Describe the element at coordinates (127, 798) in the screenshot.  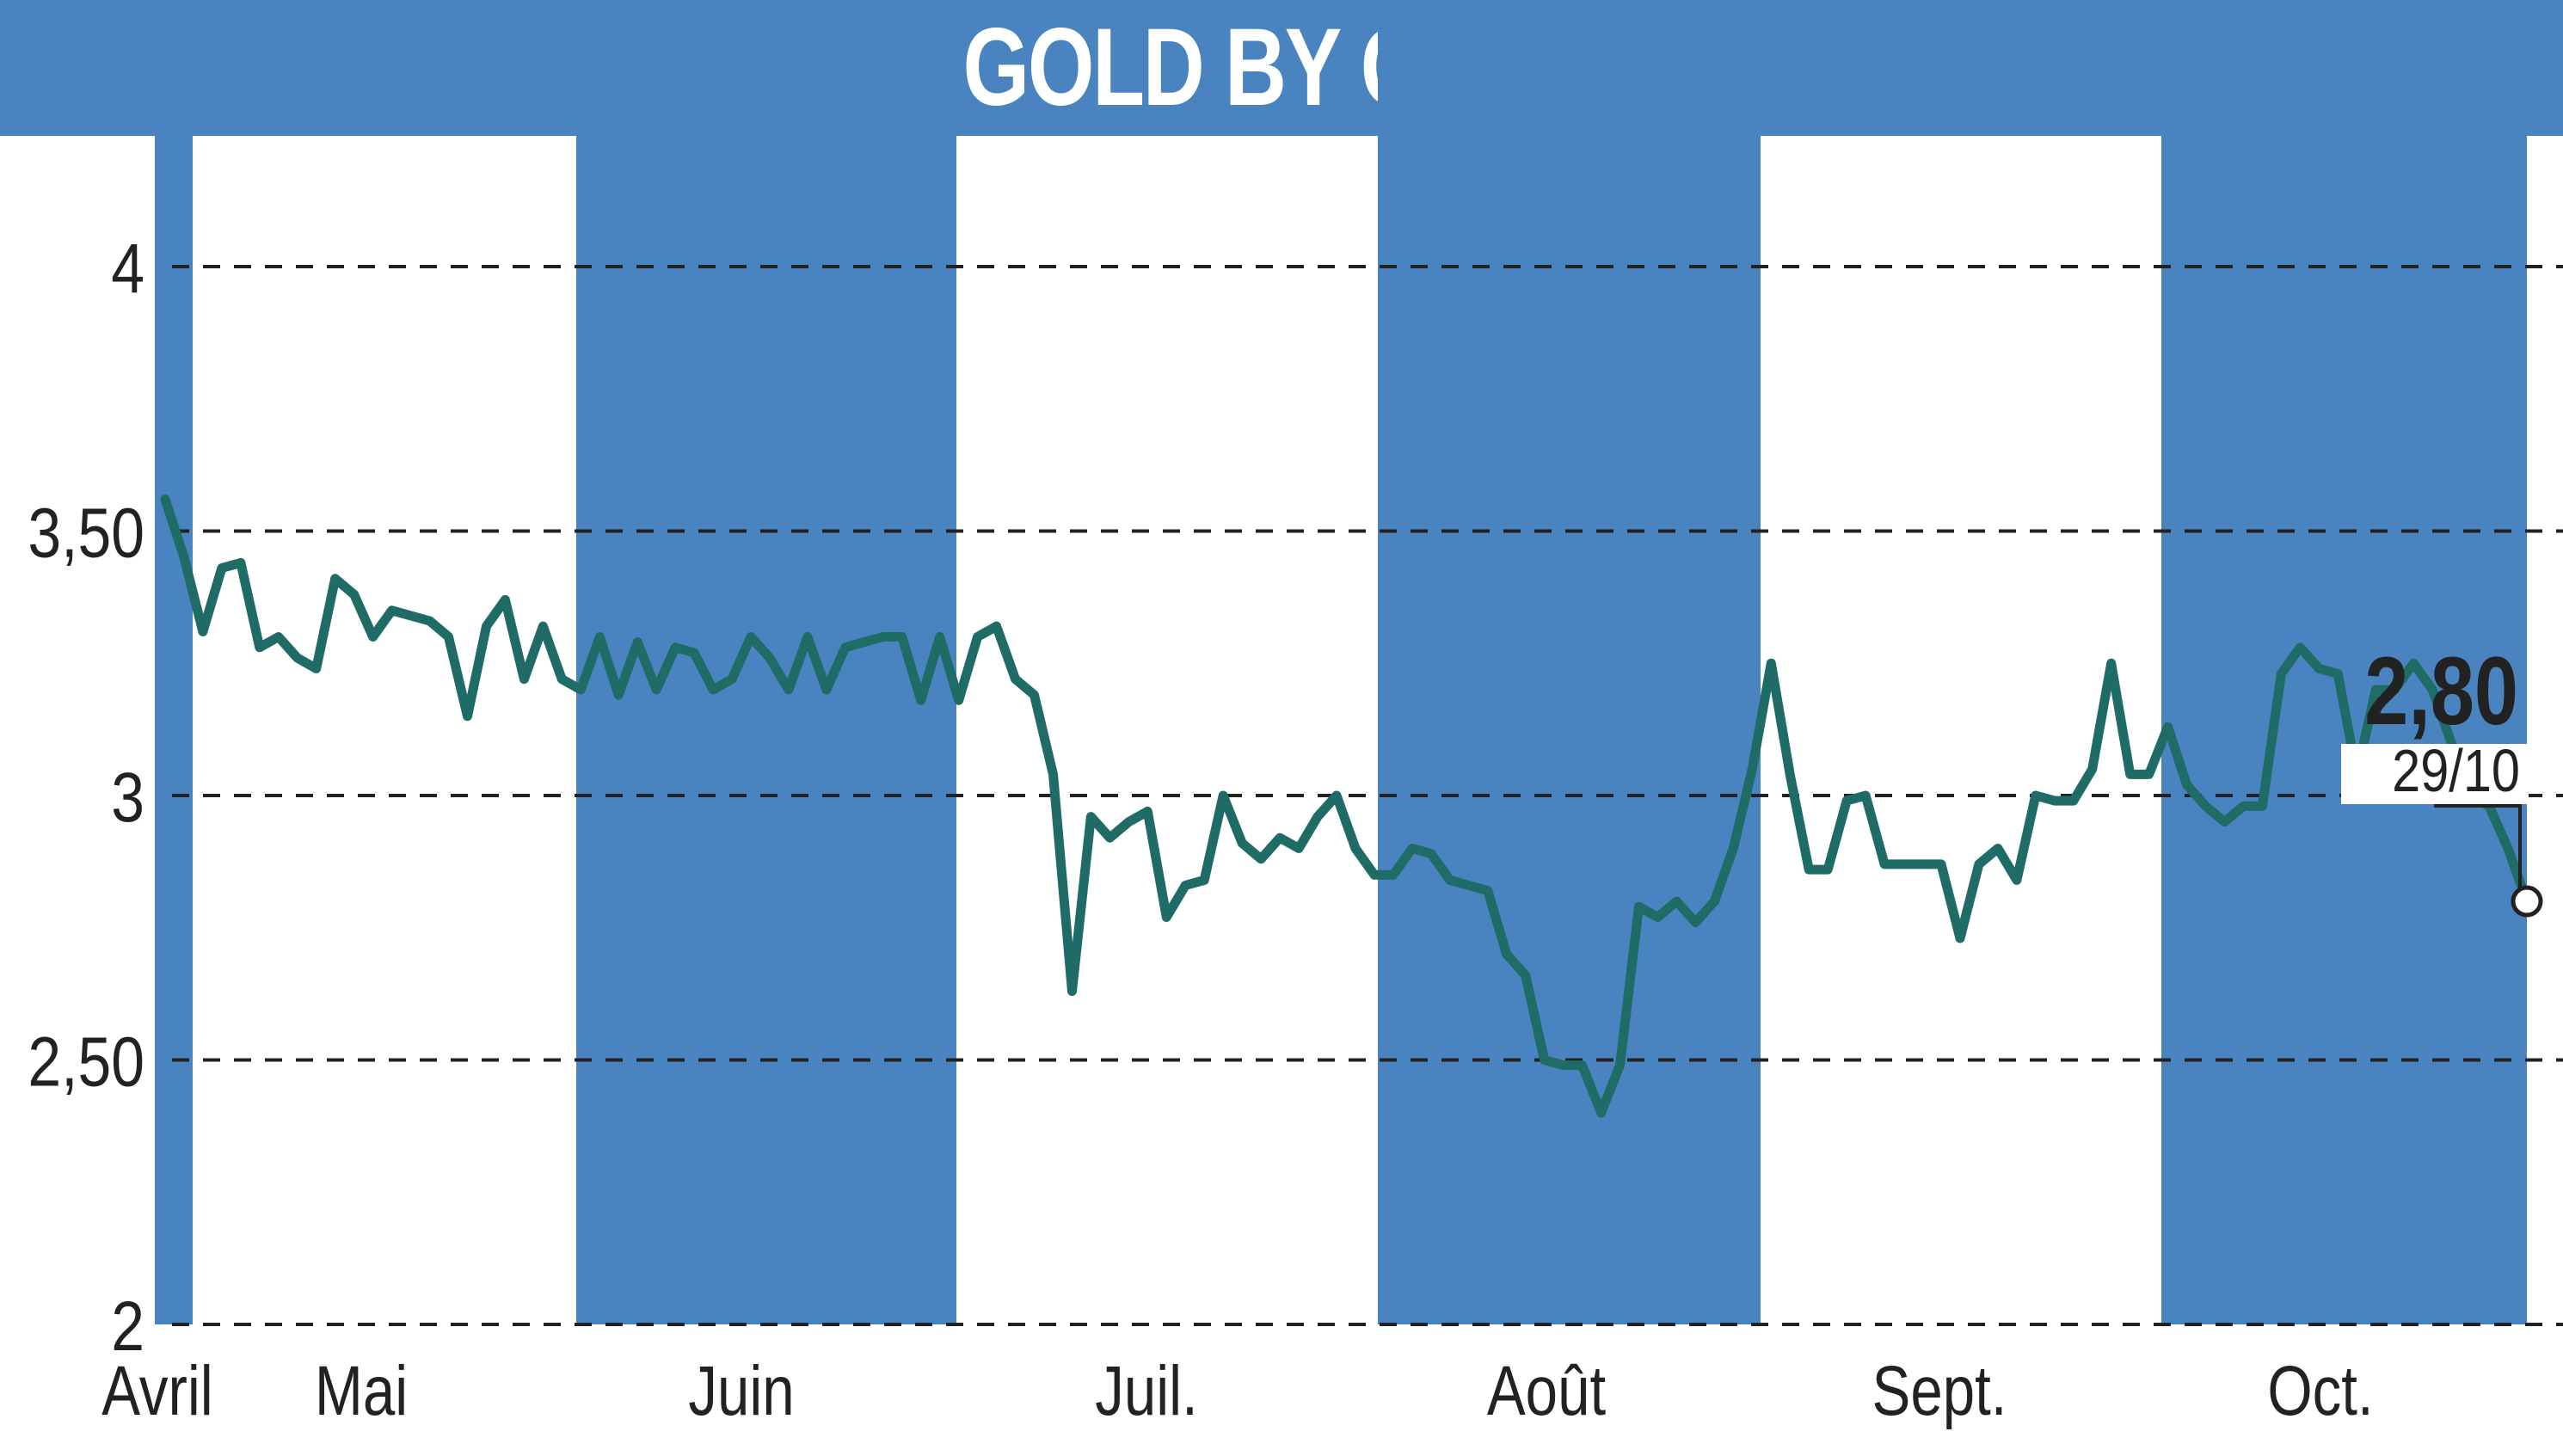
I see `y-tick-label: 3` at that location.